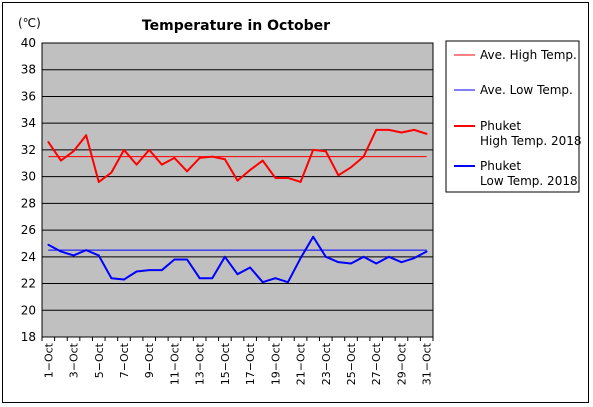  What do you see at coordinates (28, 96) in the screenshot?
I see `y-tick-label: 36` at bounding box center [28, 96].